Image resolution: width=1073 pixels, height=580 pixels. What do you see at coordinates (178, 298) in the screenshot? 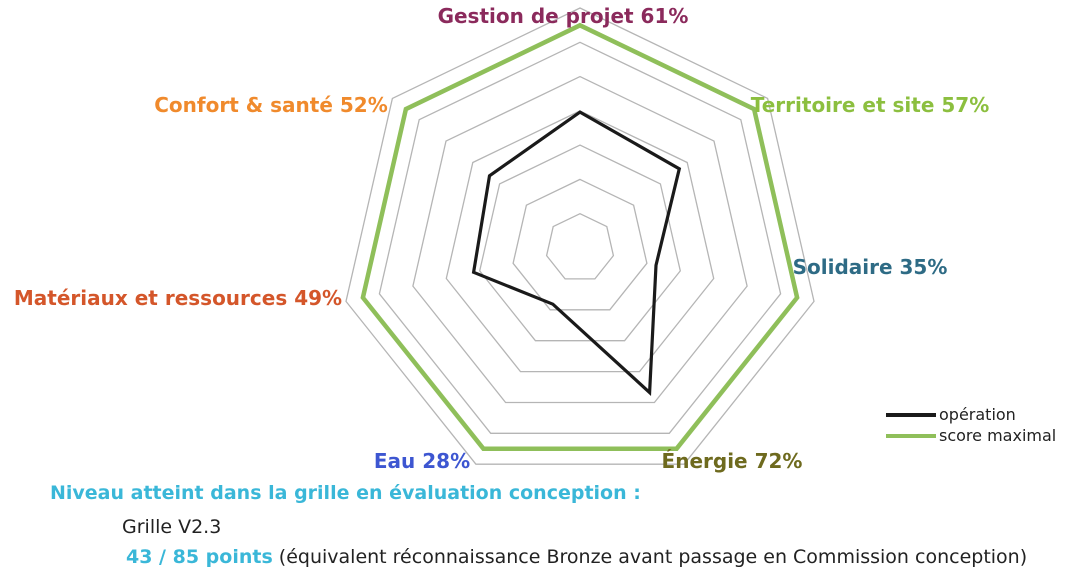
I see `label-materiaux-et-ressources: Matériaux et ressources 49%` at bounding box center [178, 298].